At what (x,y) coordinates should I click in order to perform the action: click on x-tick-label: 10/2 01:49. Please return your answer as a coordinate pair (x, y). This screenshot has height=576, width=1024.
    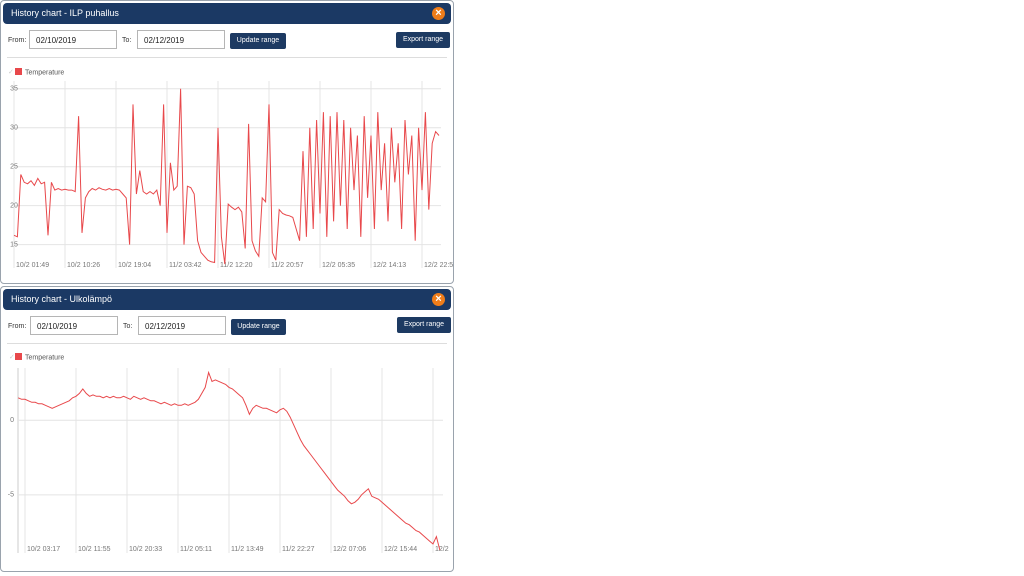
    Looking at the image, I should click on (32, 265).